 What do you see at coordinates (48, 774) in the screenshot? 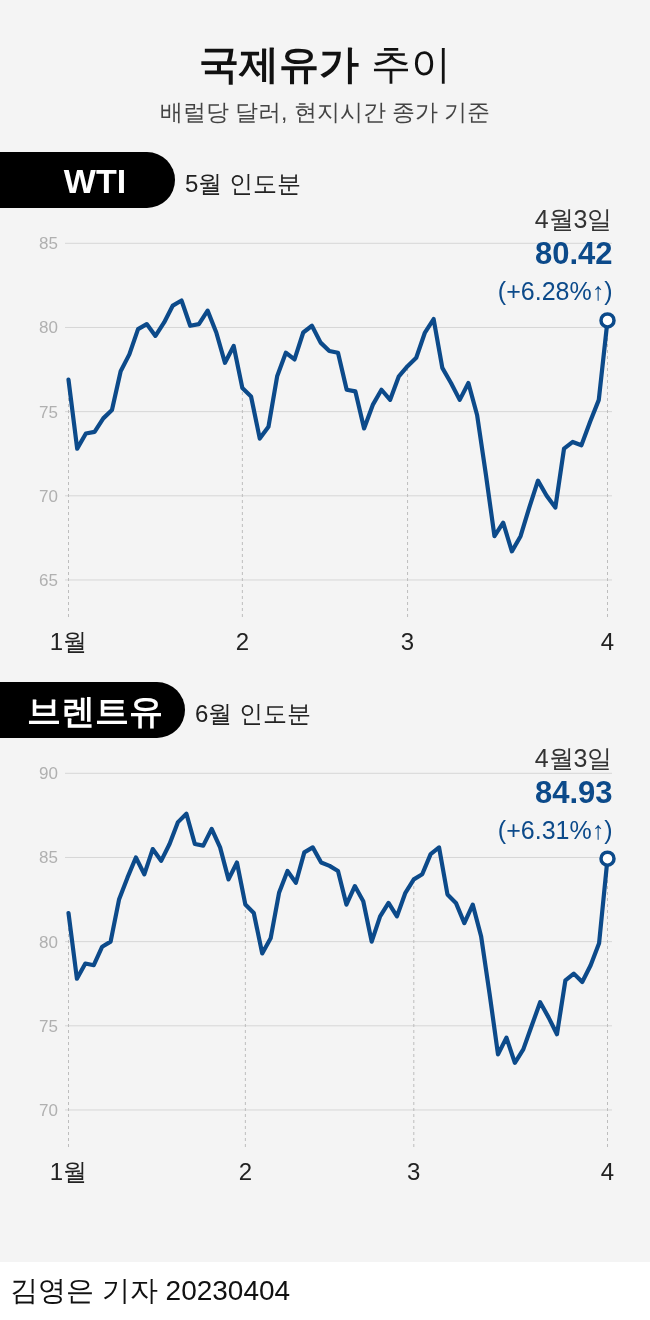
I see `y-tick-label: 90` at bounding box center [48, 774].